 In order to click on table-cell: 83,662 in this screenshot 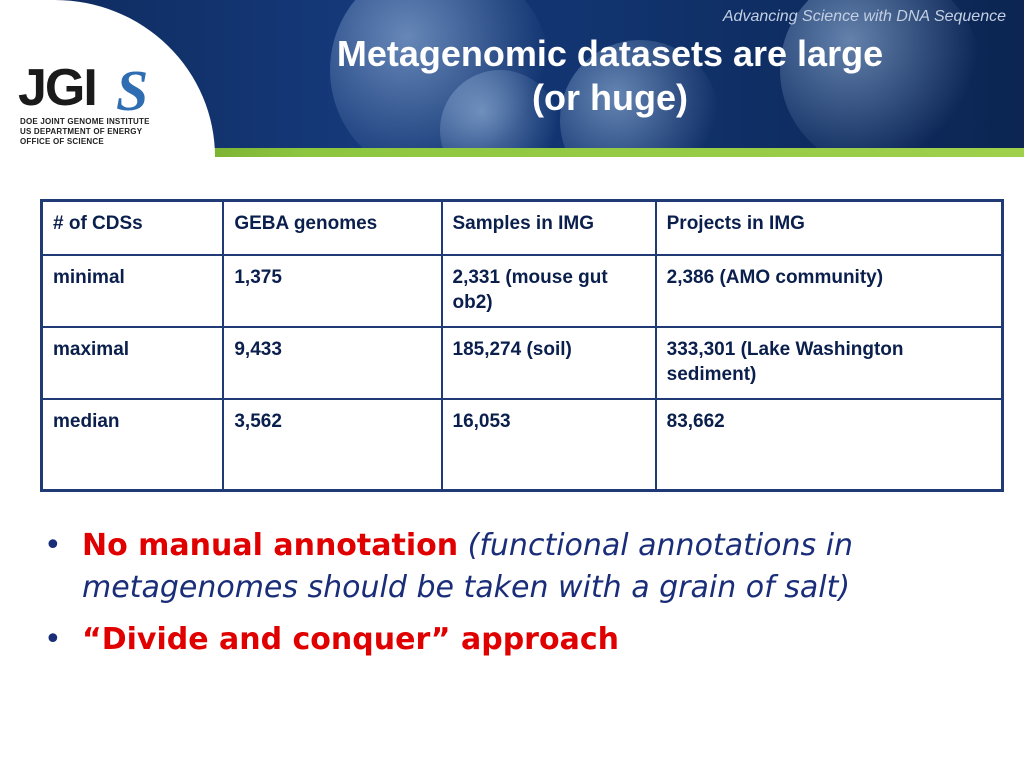, I will do `click(829, 445)`.